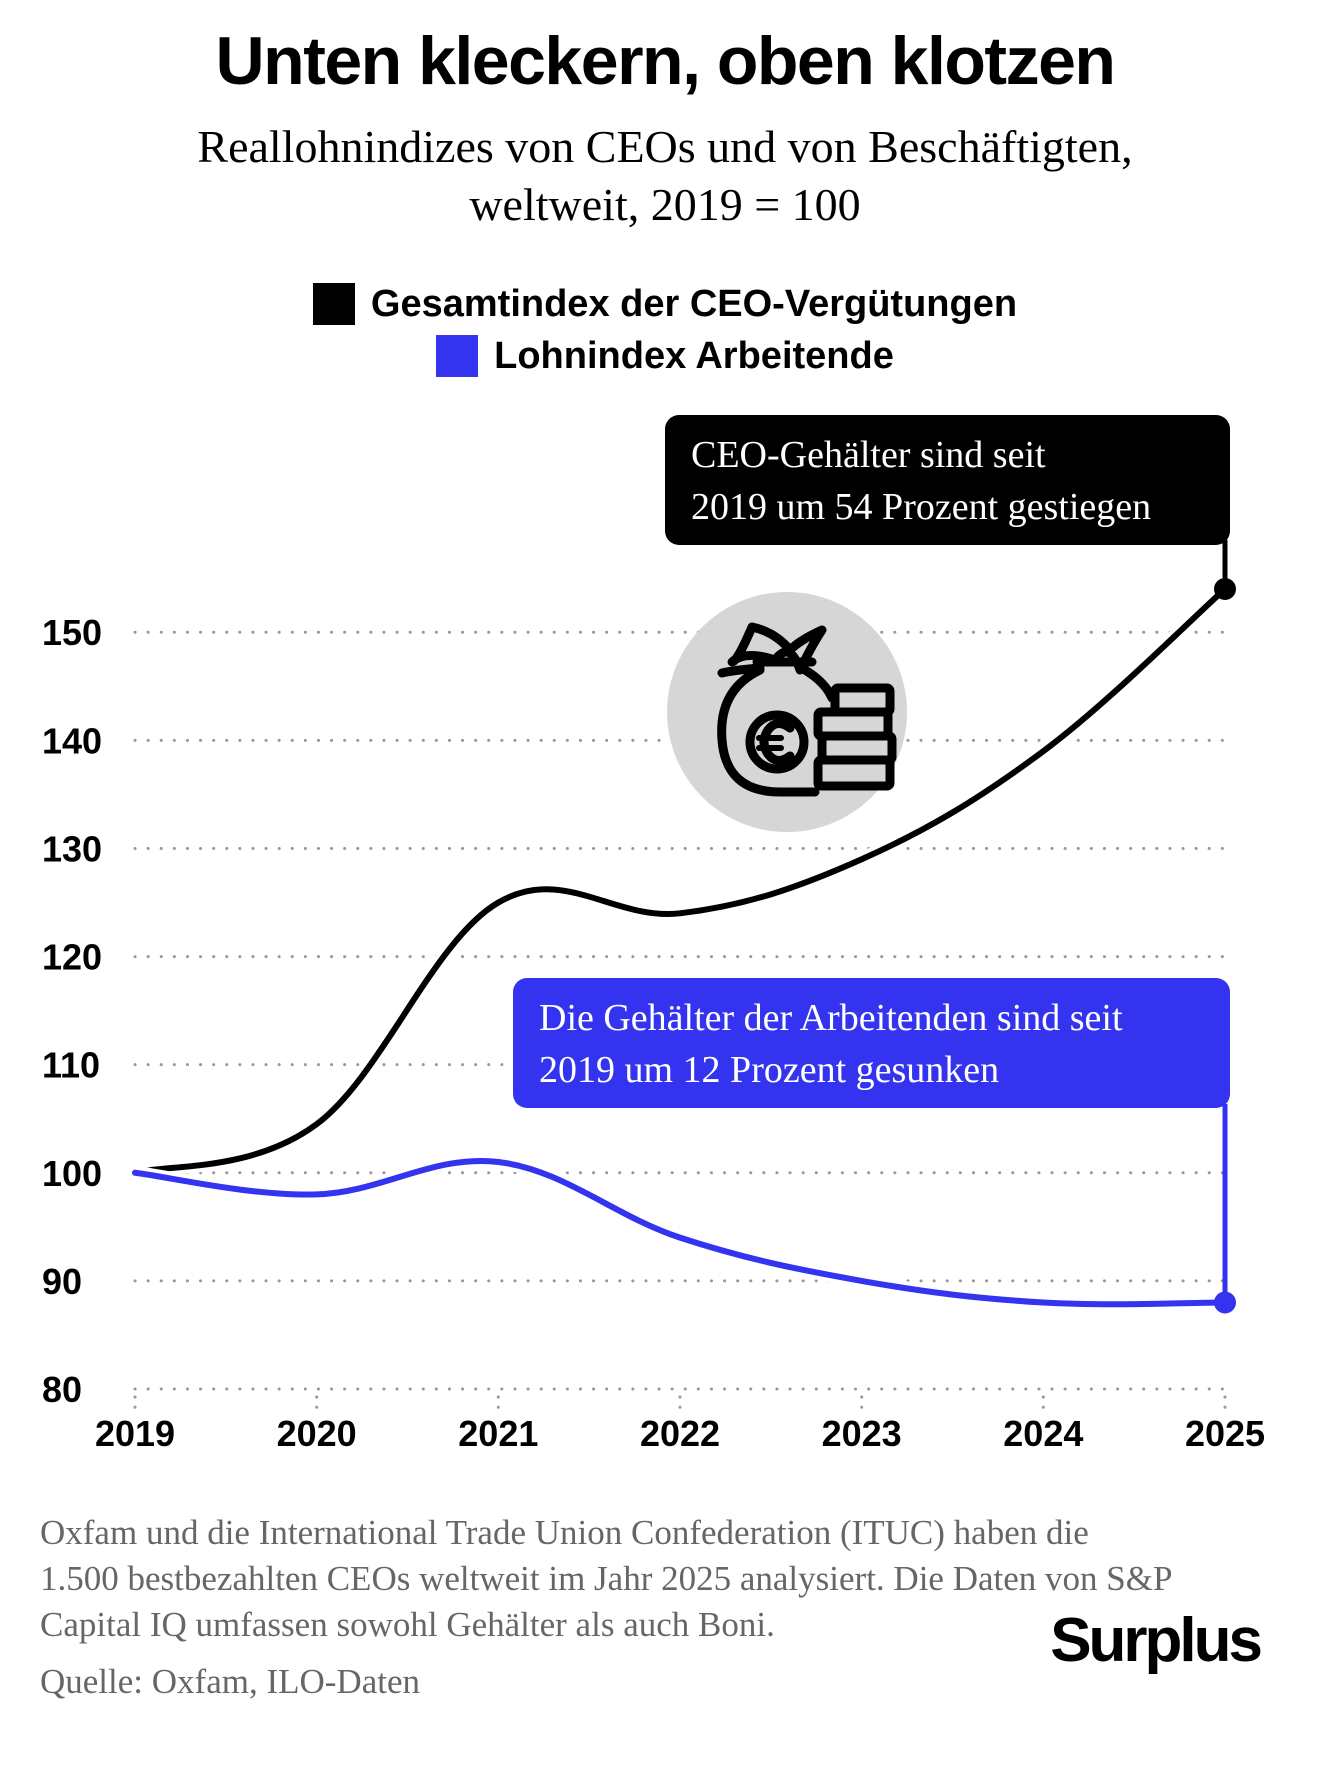 The height and width of the screenshot is (1768, 1330). I want to click on callout-ceo-line-1: CEO-Gehälter sind seit, so click(868, 455).